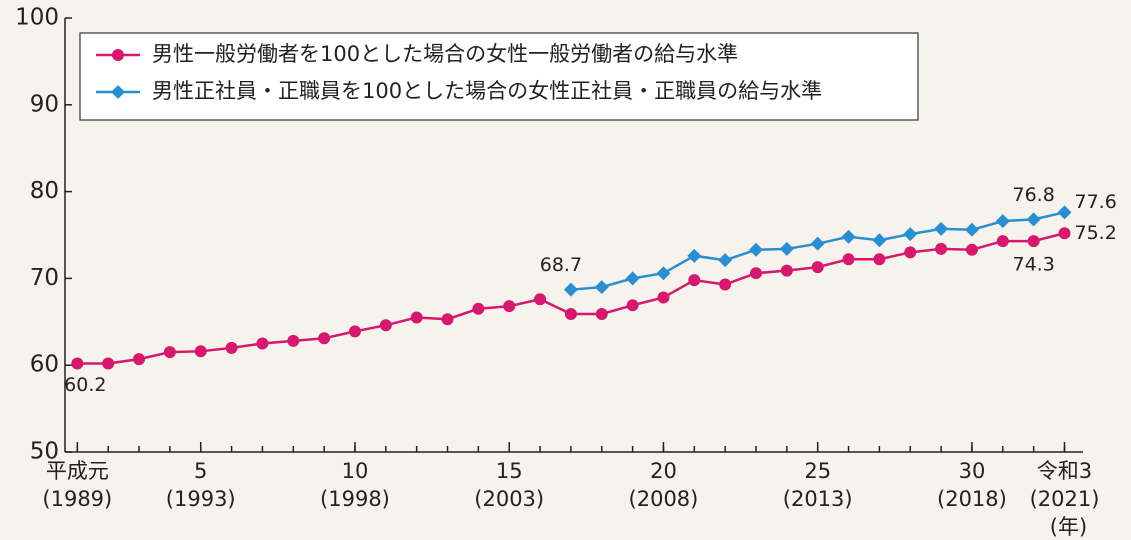 This screenshot has width=1131, height=540. I want to click on series-line, so click(817, 251).